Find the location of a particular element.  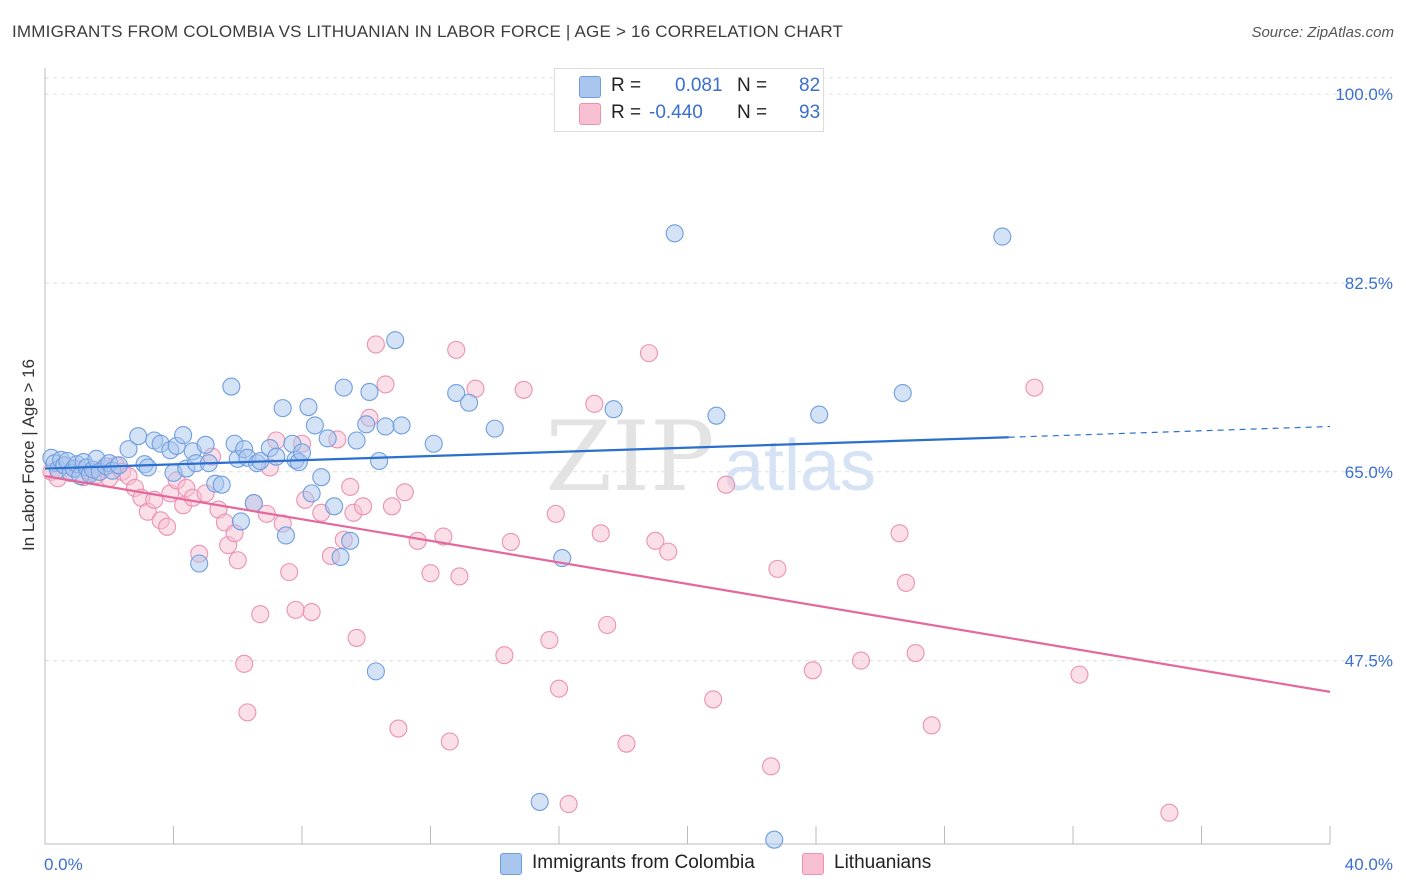

watermark-atlas: atlas is located at coordinates (800, 466).